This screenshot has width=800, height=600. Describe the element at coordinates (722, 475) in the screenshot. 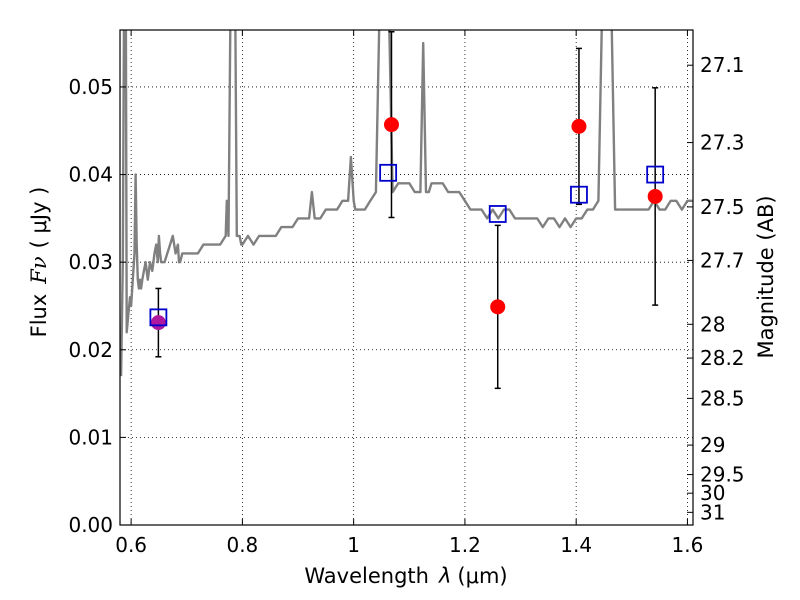

I see `y2-tick-label: 29.5` at that location.